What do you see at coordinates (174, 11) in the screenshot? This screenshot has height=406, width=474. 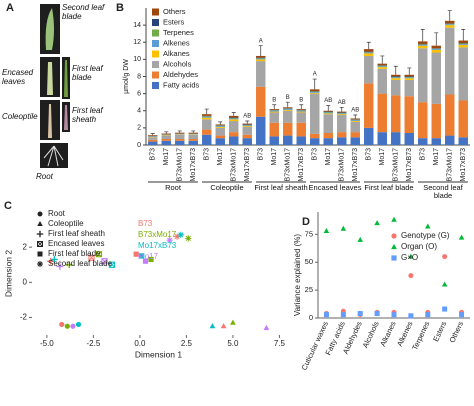 I see `legend-label: Others` at bounding box center [174, 11].